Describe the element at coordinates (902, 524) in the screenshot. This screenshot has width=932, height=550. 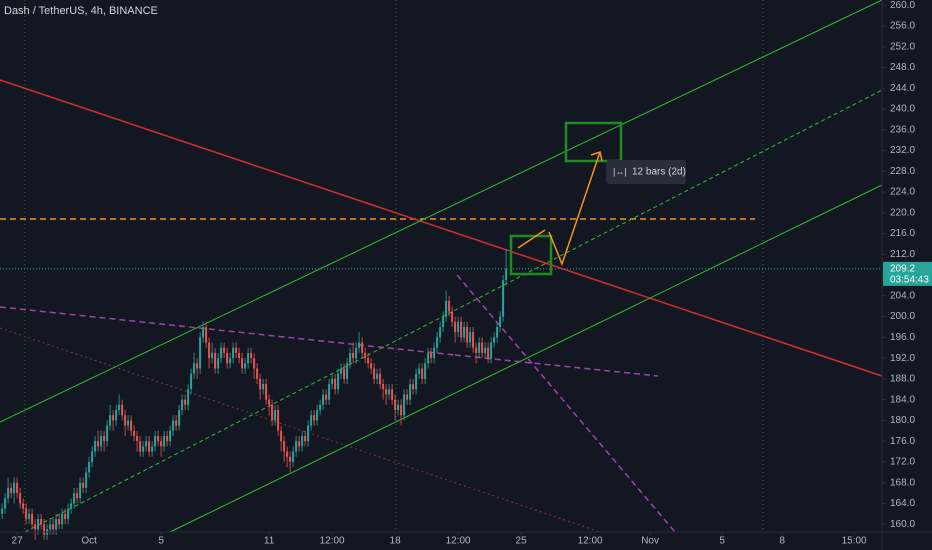
I see `y-tick-label: 160.0` at that location.